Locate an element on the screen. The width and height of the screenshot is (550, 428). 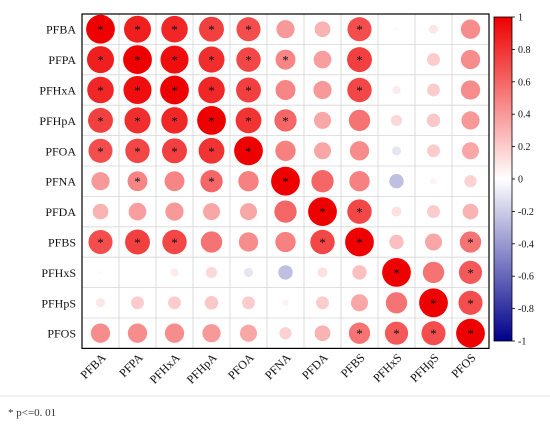
row-label: PFHxS is located at coordinates (58, 273).